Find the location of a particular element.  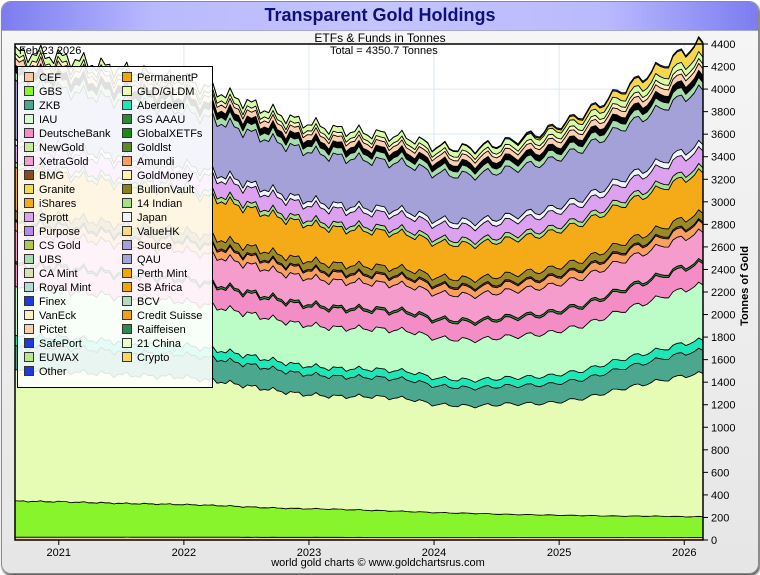

legend-item: Purpose is located at coordinates (52, 233).